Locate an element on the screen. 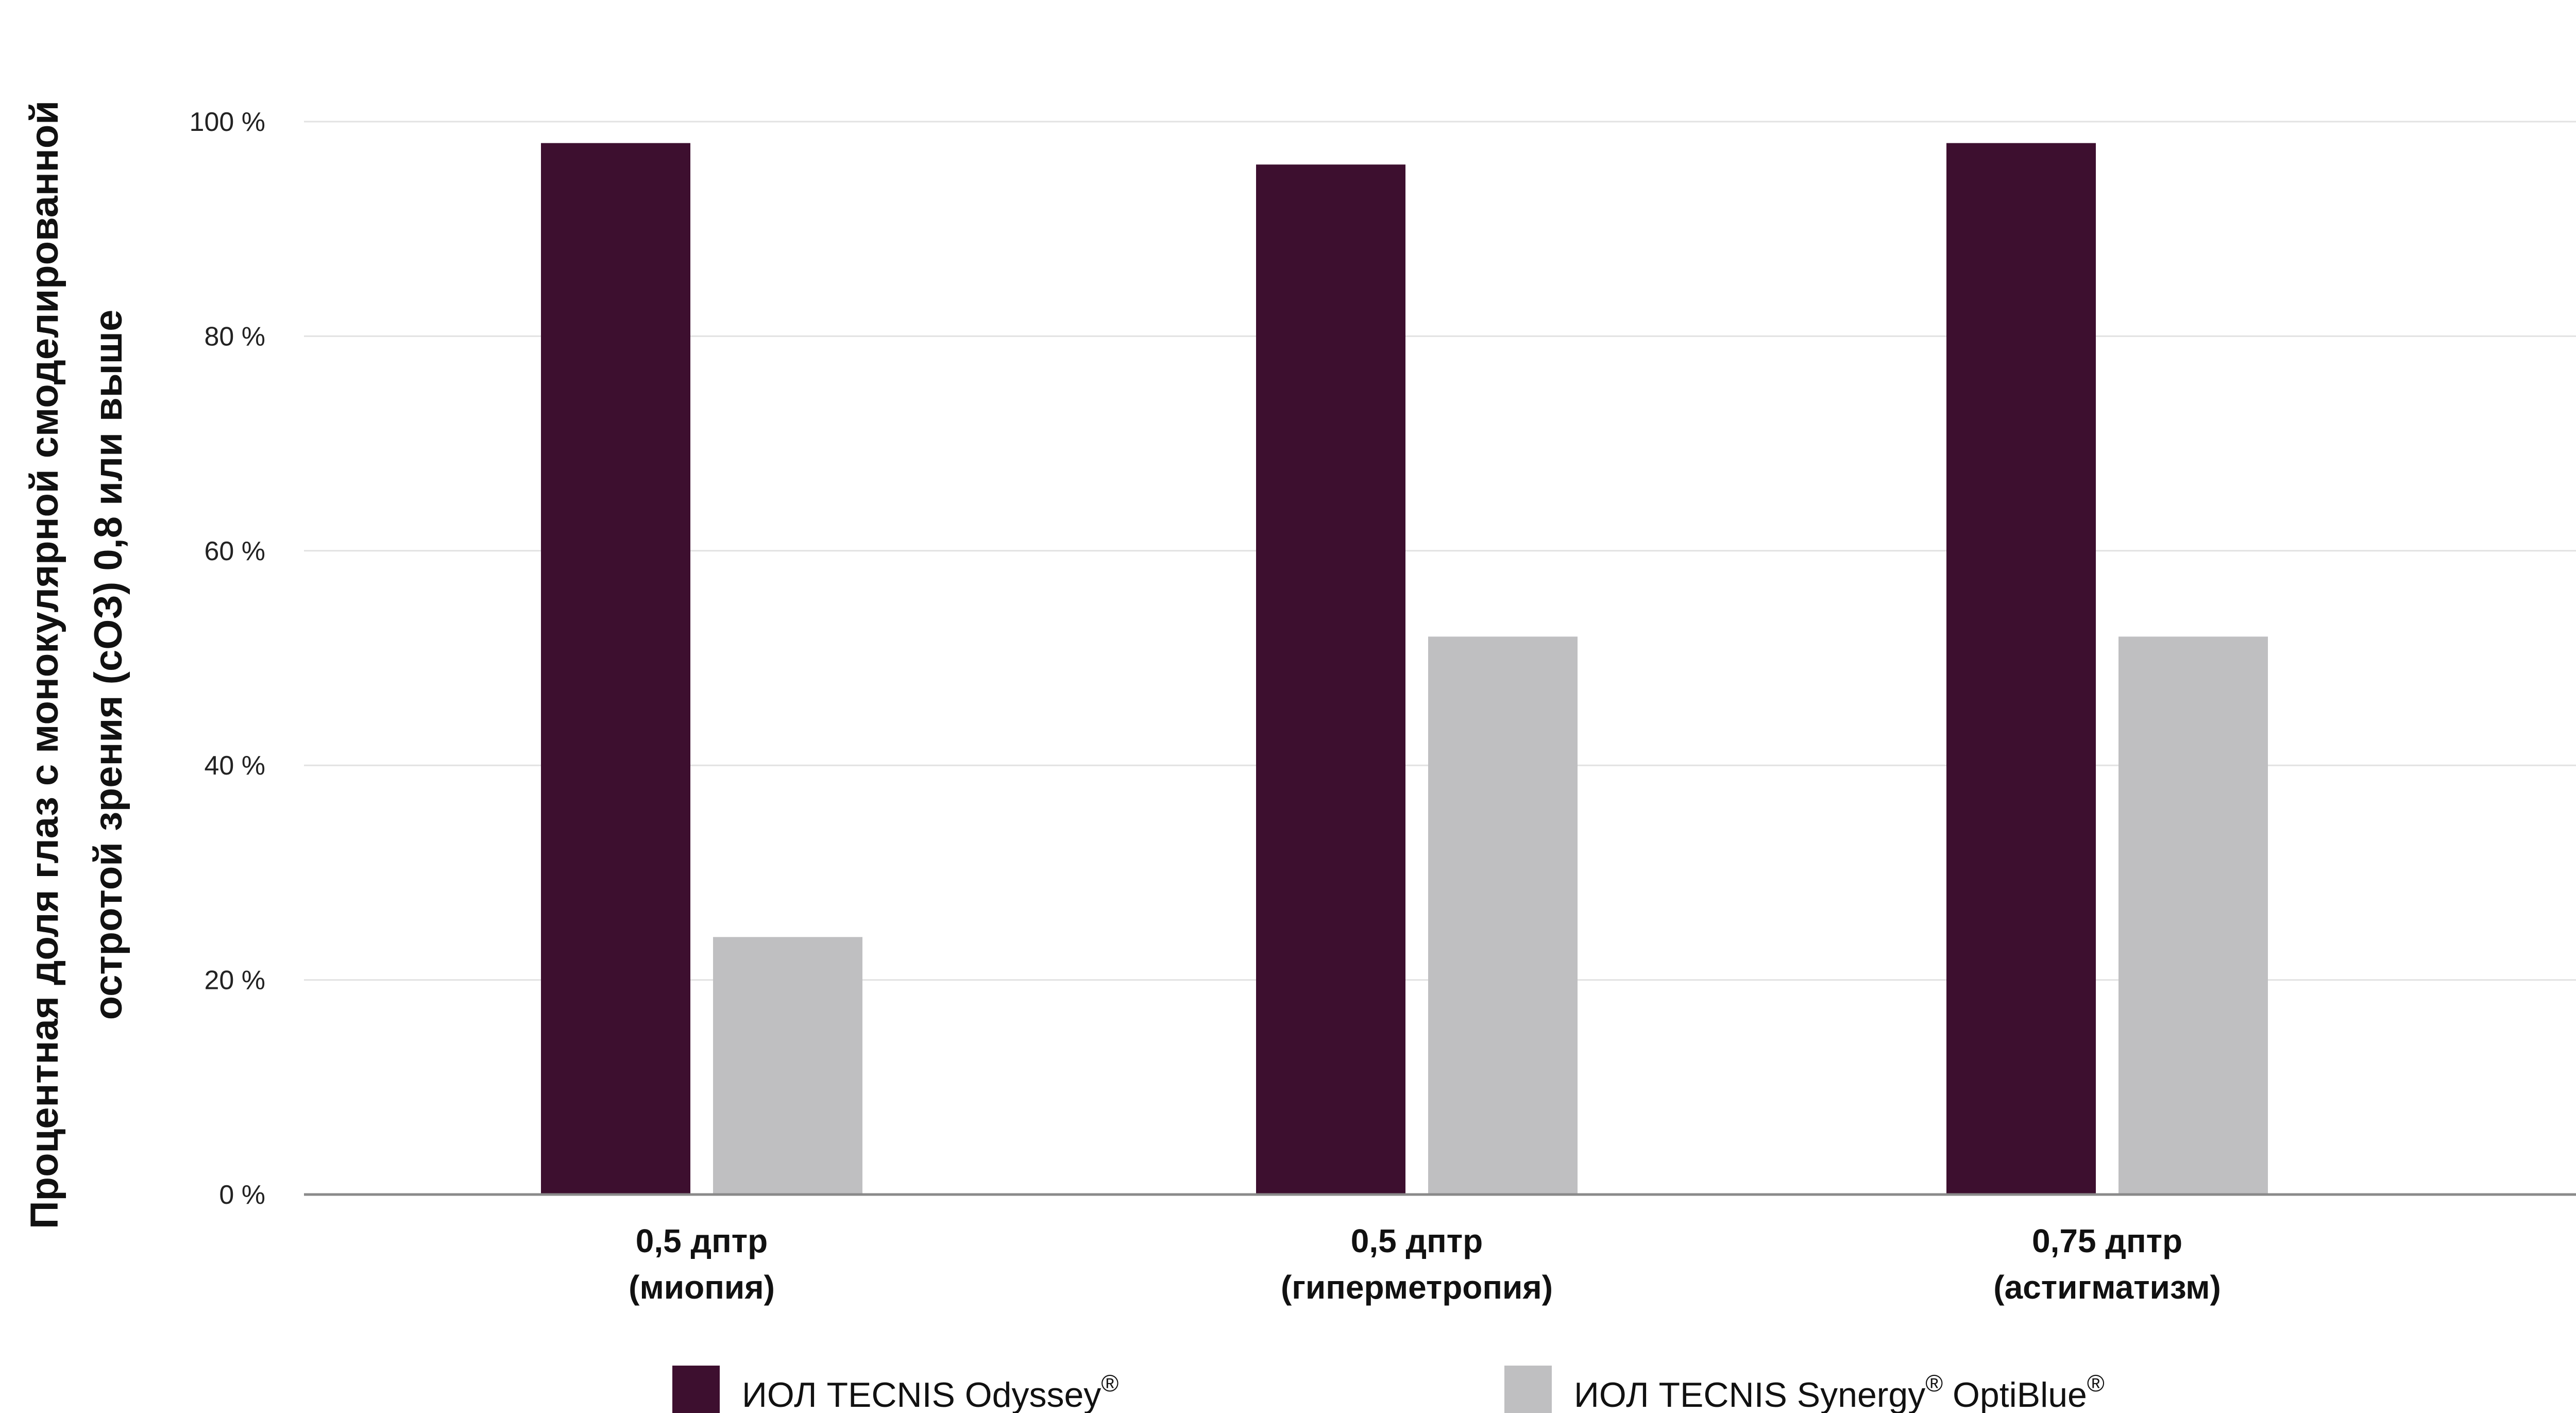 Image resolution: width=2576 pixels, height=1413 pixels. legend-label: ИОЛ TECNIS Odyssey® is located at coordinates (930, 1391).